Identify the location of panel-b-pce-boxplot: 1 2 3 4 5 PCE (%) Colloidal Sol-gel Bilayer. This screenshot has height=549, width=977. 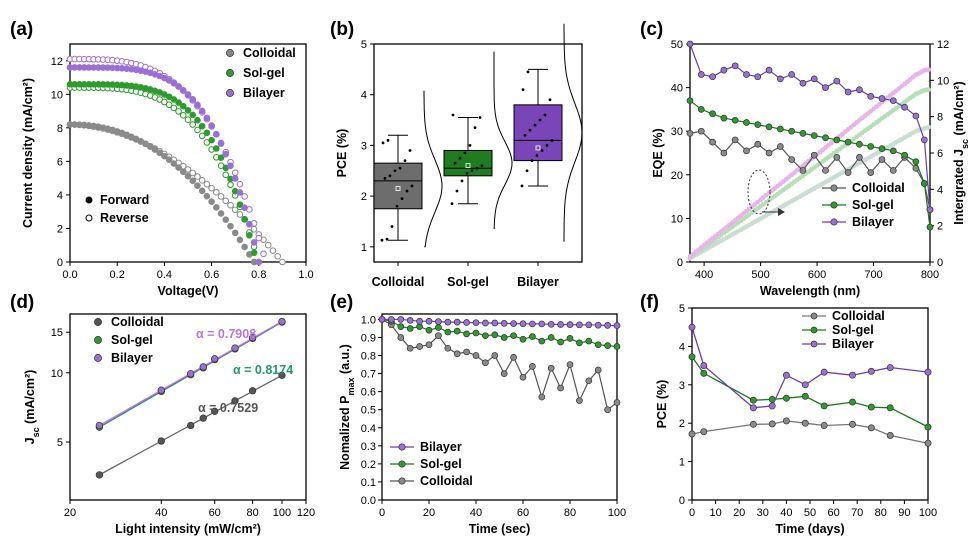
(459, 156).